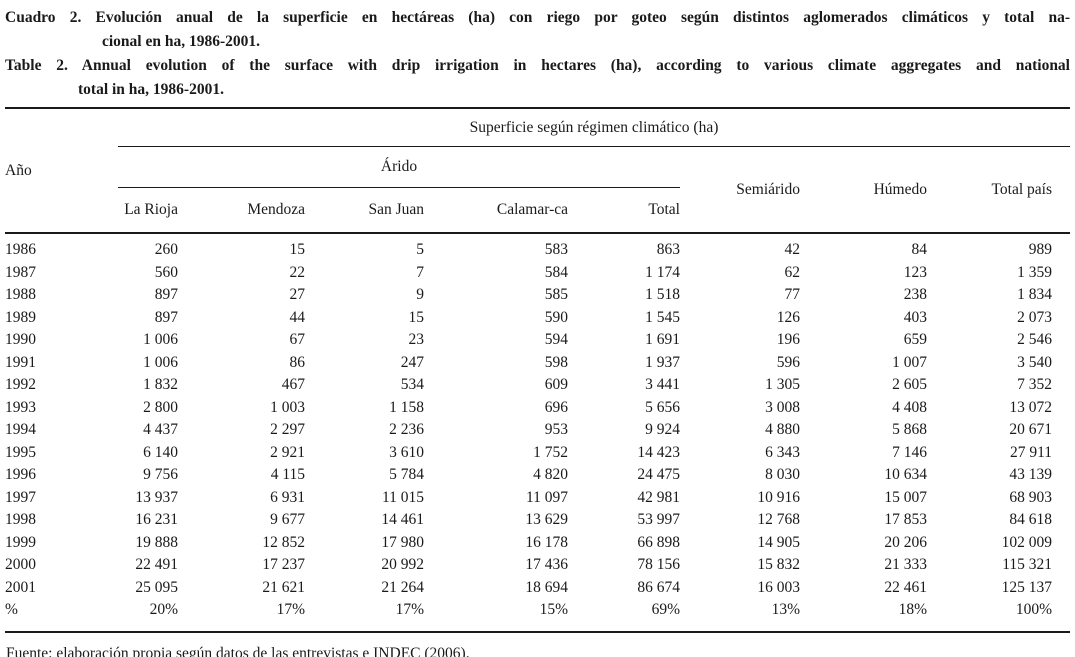 The image size is (1075, 657). Describe the element at coordinates (166, 272) in the screenshot. I see `value-cell: 560` at that location.